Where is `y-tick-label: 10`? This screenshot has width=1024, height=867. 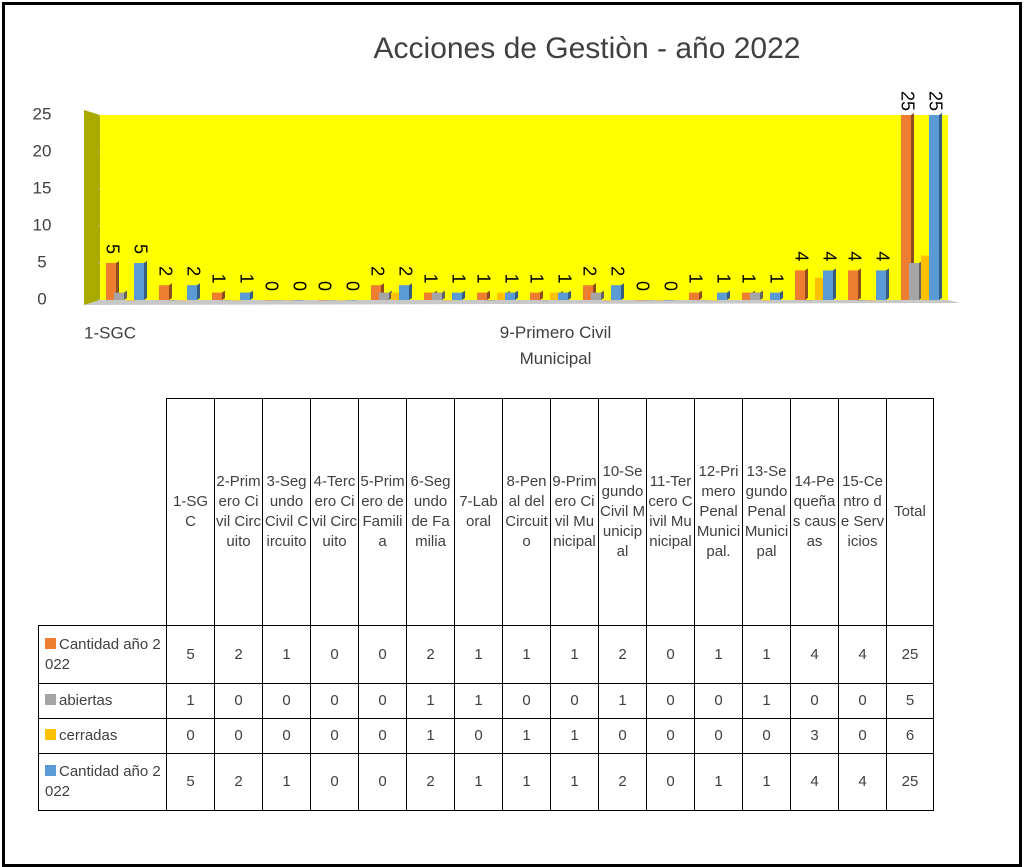
y-tick-label: 10 is located at coordinates (42, 224).